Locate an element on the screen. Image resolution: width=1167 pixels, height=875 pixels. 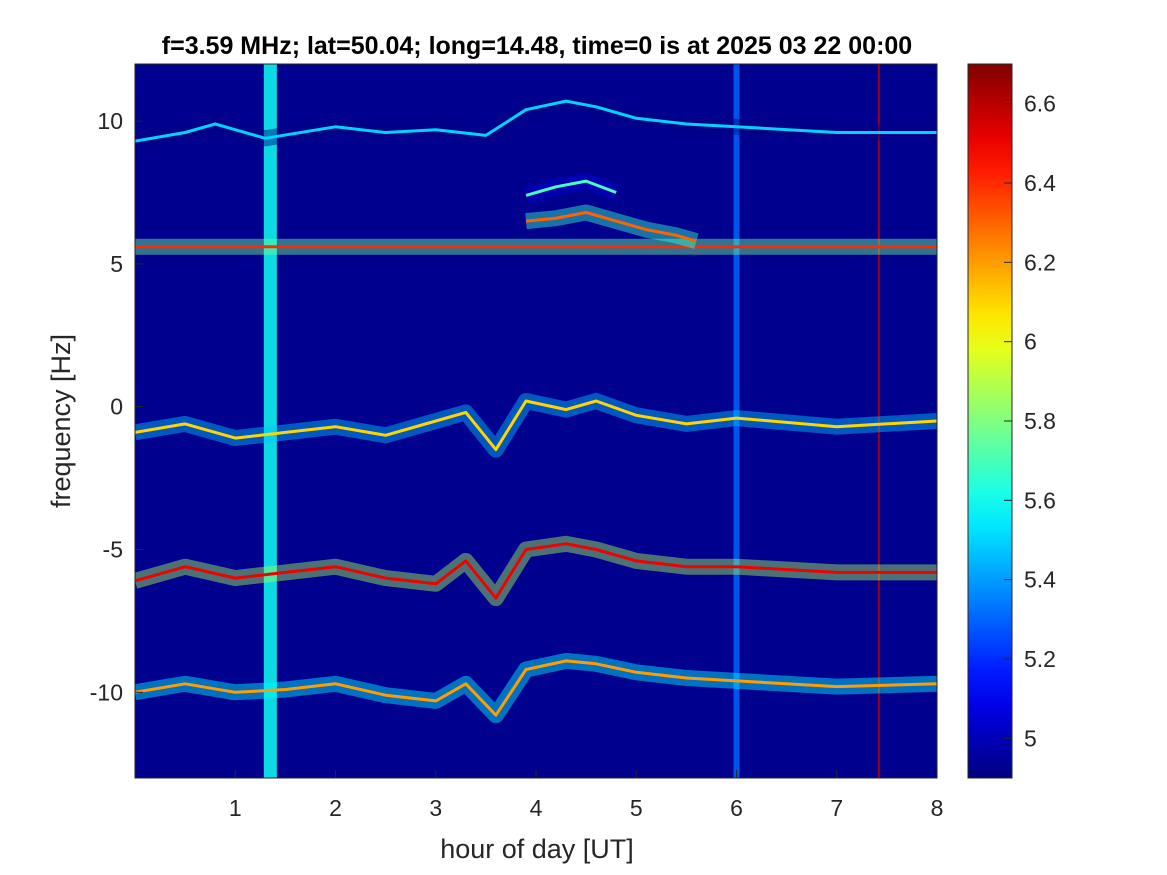
y-axis-label: frequency [Hz] is located at coordinates (61, 421).